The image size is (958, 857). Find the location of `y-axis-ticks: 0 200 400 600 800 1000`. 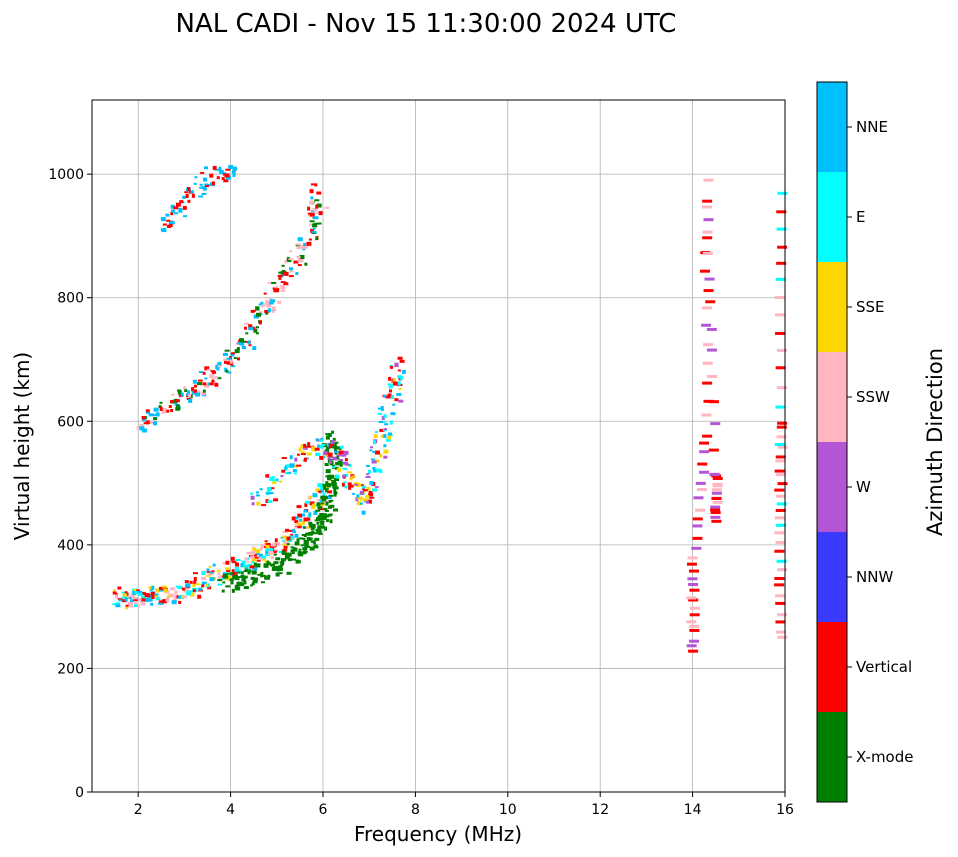

y-axis-ticks: 0 200 400 600 800 1000 is located at coordinates (70, 484).